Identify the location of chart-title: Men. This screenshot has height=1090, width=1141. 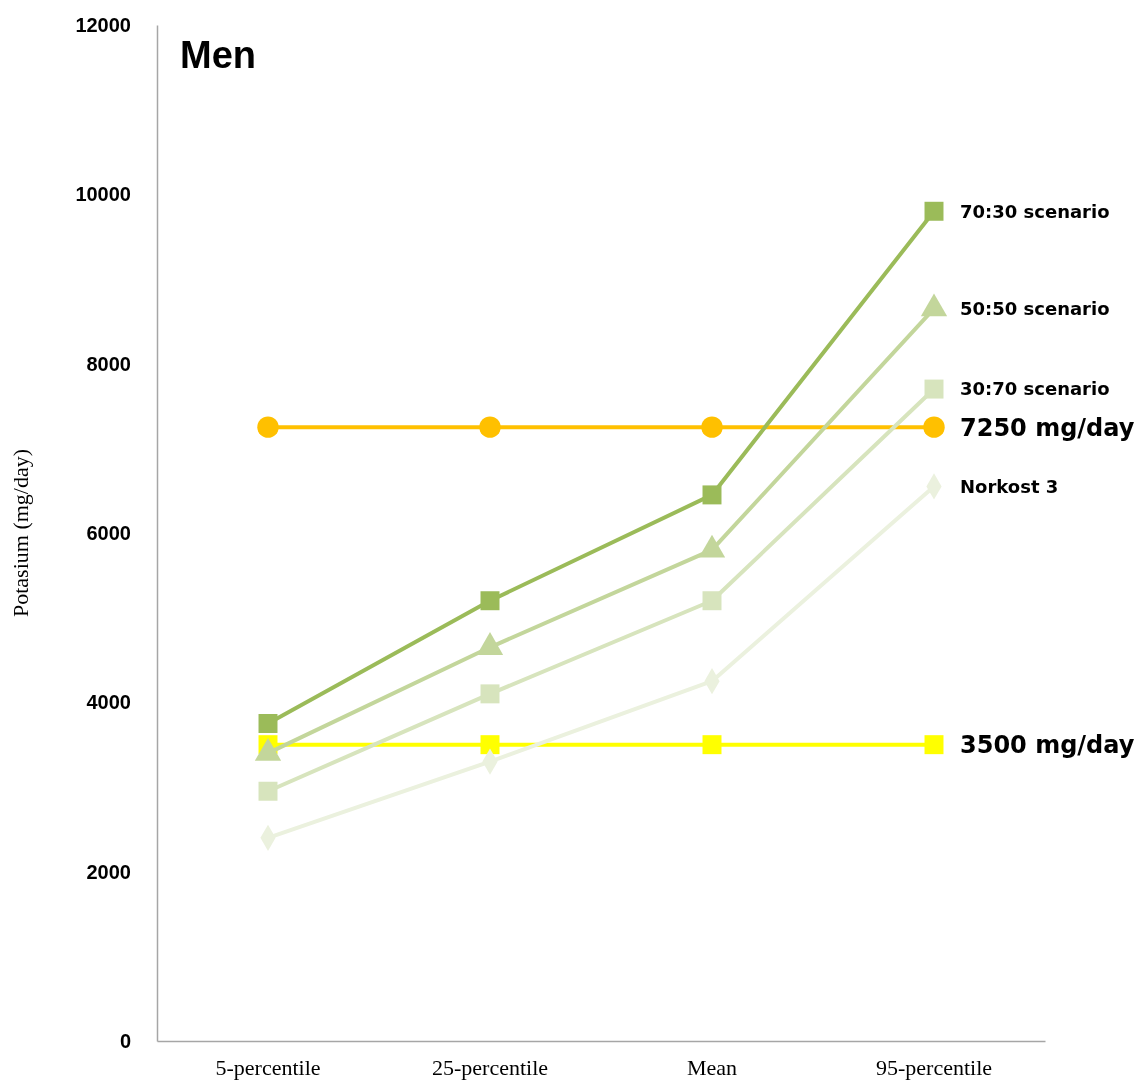
(218, 55).